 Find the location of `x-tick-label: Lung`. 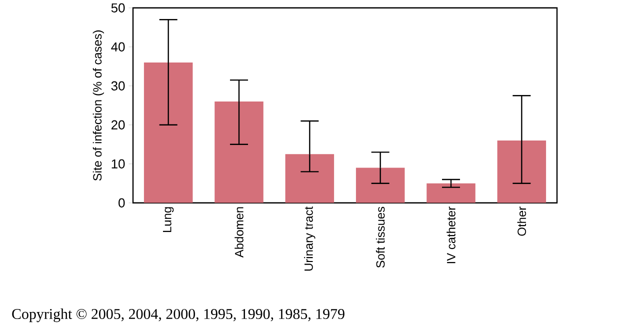

x-tick-label: Lung is located at coordinates (168, 219).